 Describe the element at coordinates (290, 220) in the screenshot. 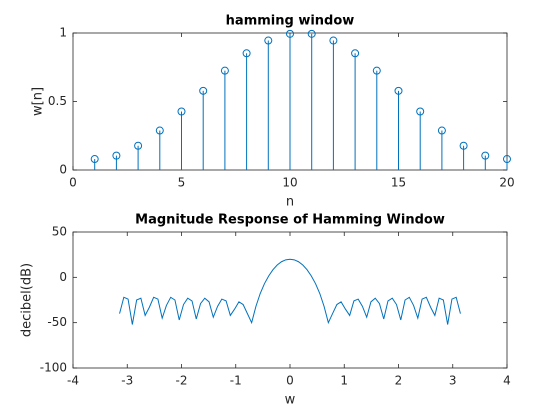

I see `chart-title: Magnitude Response of Hamming Window` at that location.